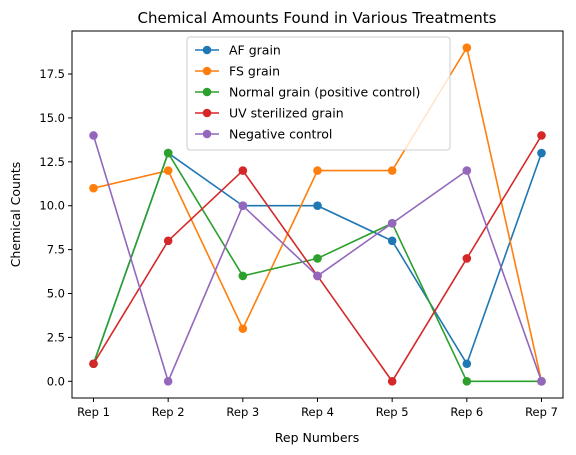 The image size is (576, 455). I want to click on legend-box, so click(318, 93).